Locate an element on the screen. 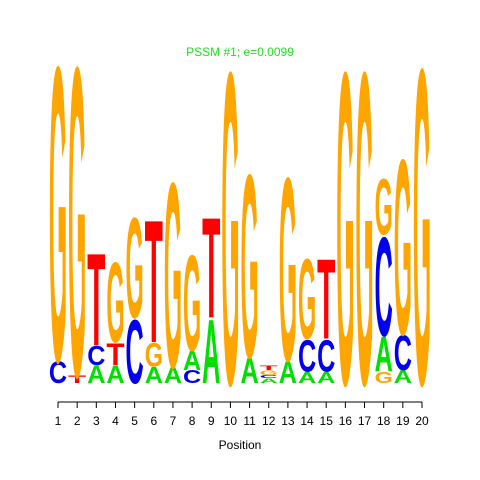 Image resolution: width=480 pixels, height=480 pixels. x-tick-label: 4 is located at coordinates (115, 421).